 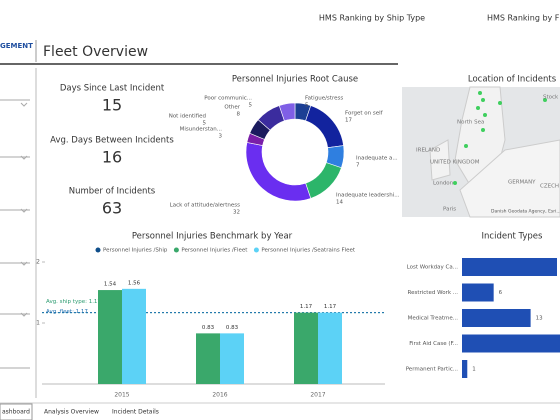 I want to click on chart-title: Personnel Injuries Root Cause, so click(x=295, y=80).